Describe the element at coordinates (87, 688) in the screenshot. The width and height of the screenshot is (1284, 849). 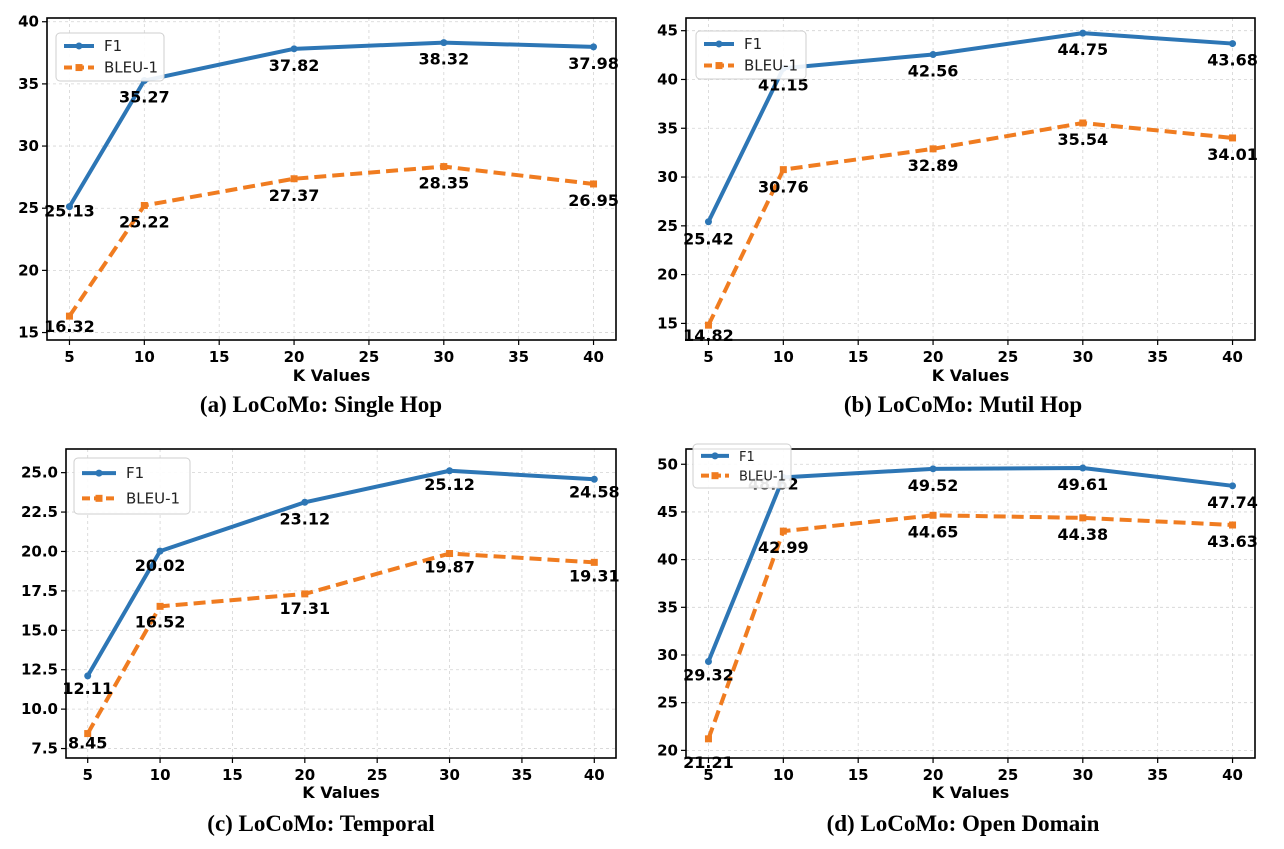
I see `data-label: 12.11` at that location.